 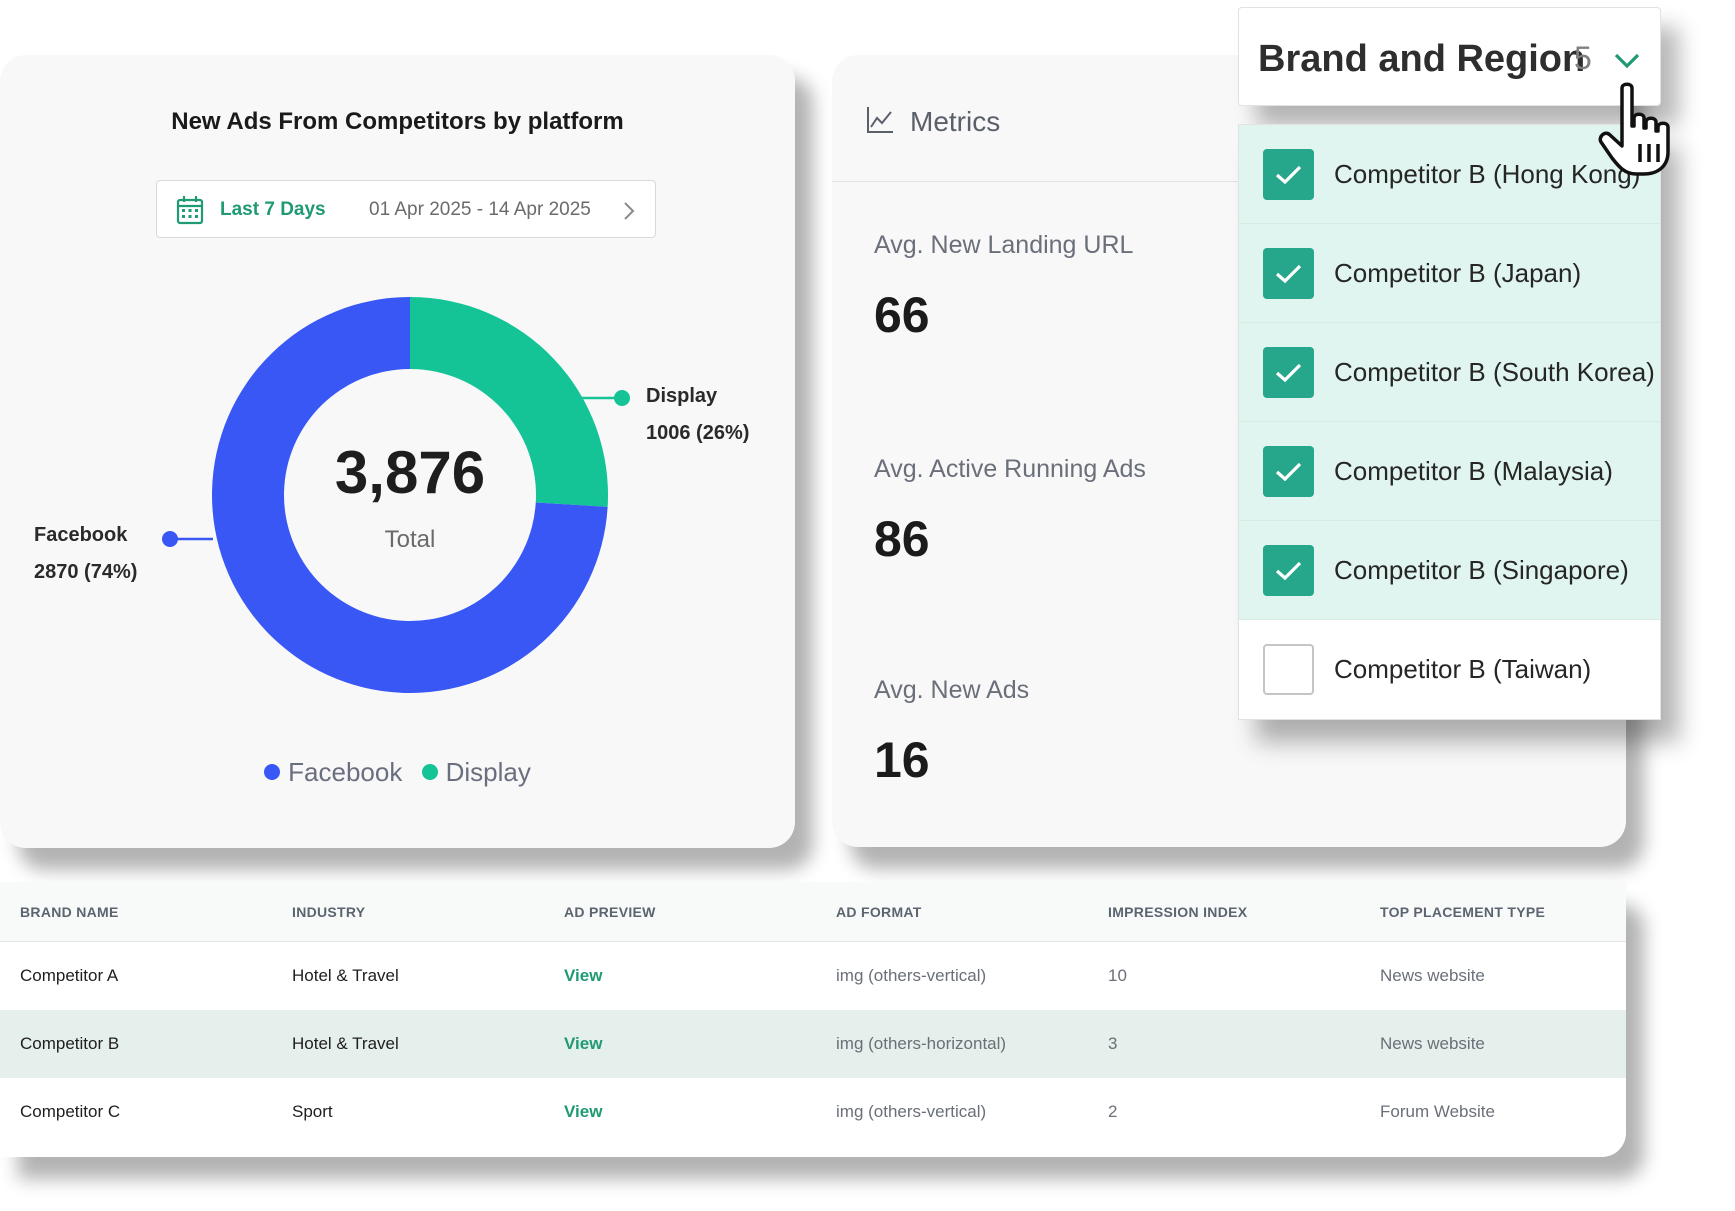 What do you see at coordinates (1113, 1043) in the screenshot?
I see `cell-impression: 3` at bounding box center [1113, 1043].